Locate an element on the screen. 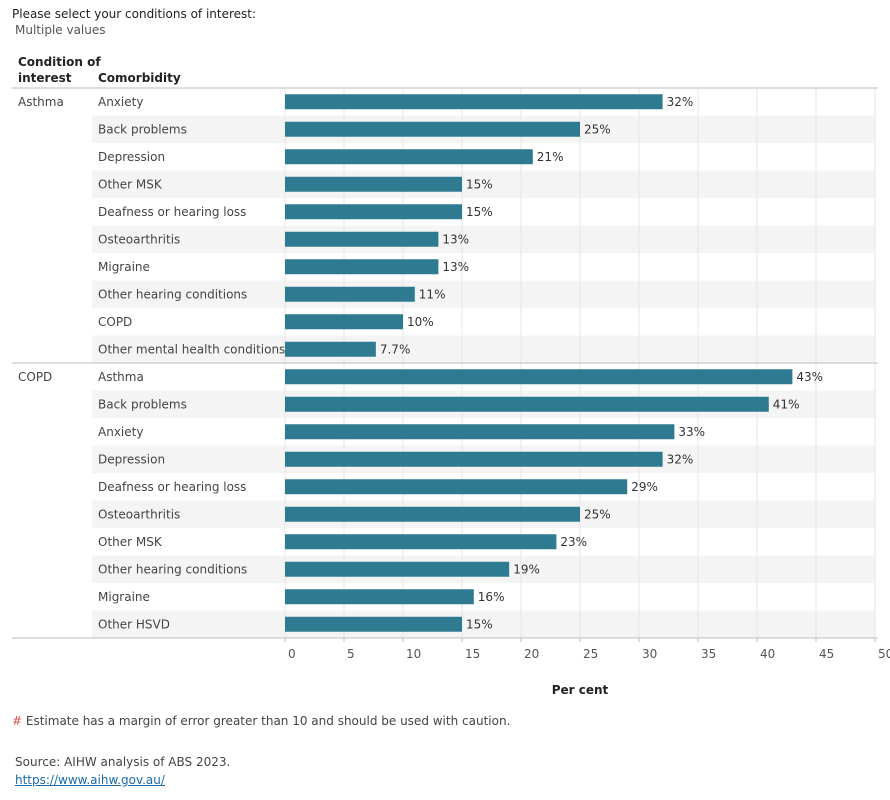  data-label: 19% is located at coordinates (526, 570).